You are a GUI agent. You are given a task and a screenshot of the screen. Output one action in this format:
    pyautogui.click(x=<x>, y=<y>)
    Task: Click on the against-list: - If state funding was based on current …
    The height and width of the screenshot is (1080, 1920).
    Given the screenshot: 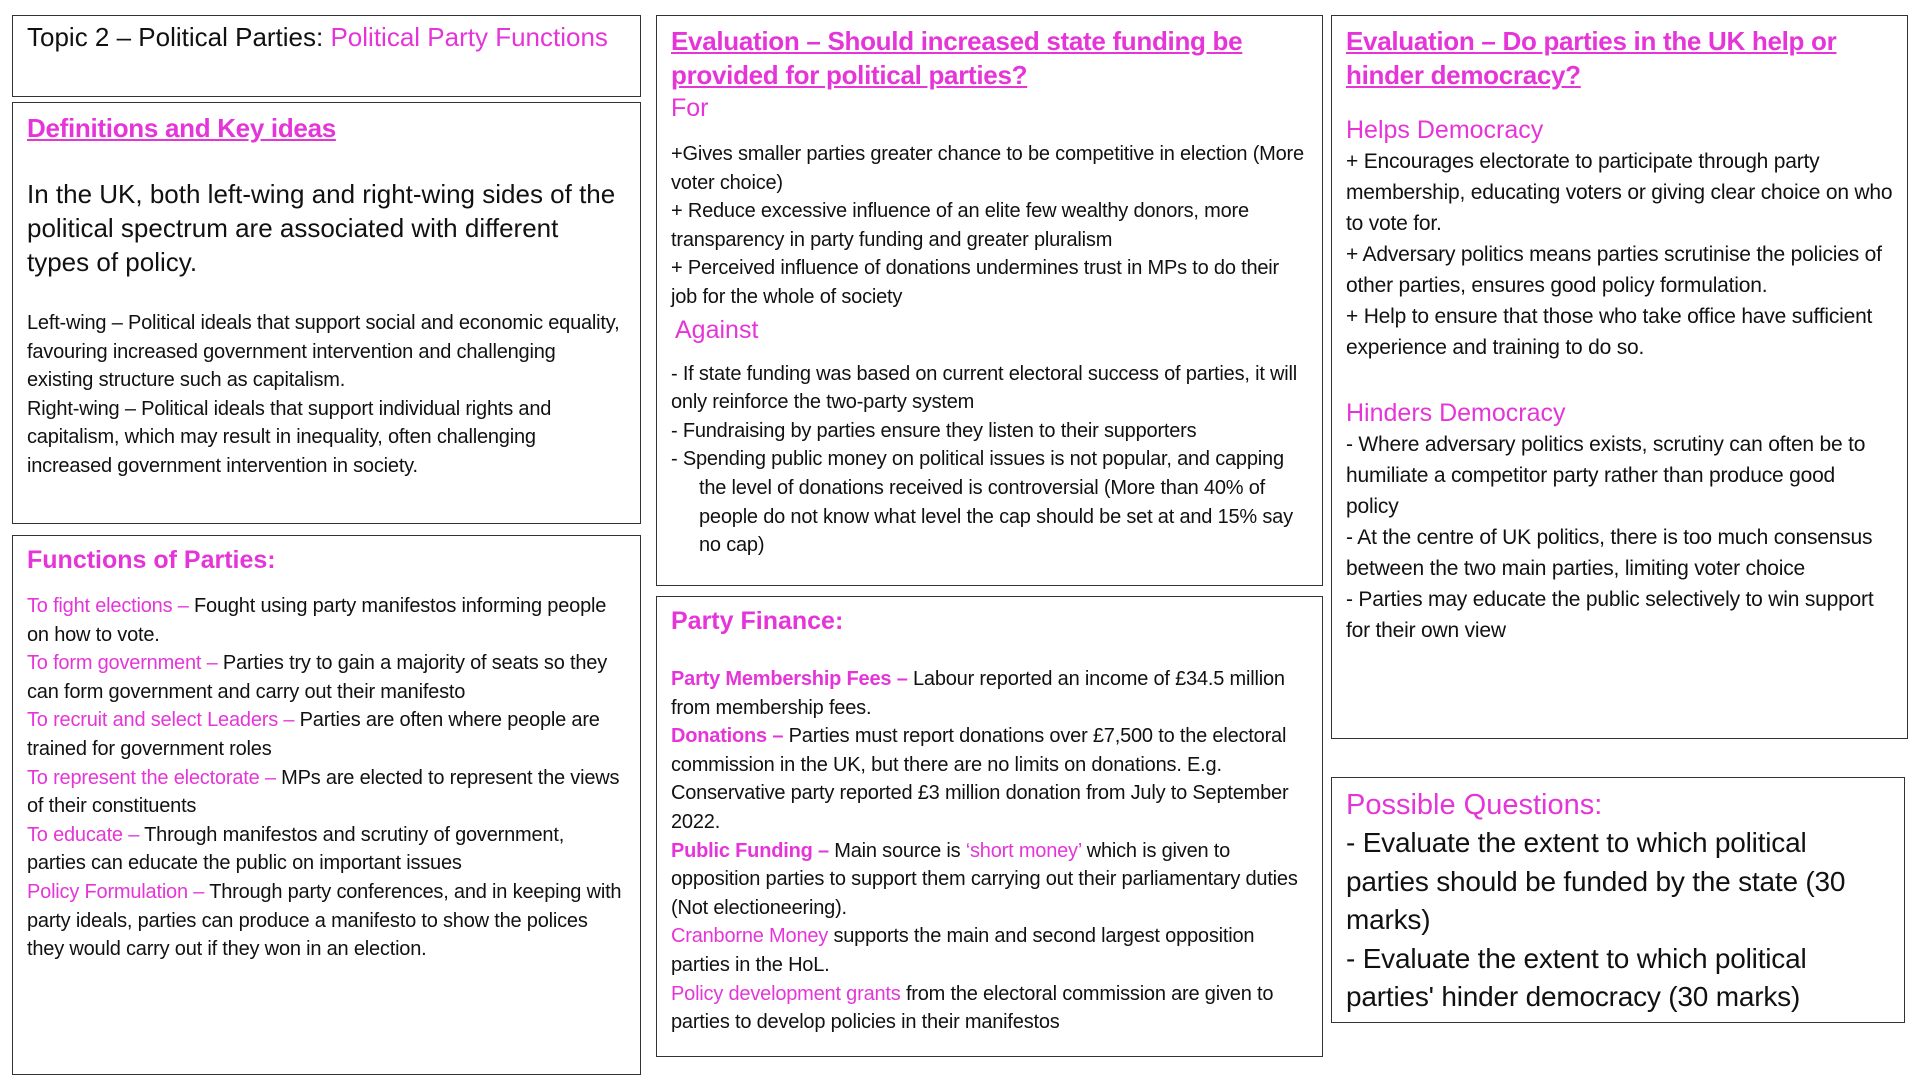 What is the action you would take?
    pyautogui.click(x=989, y=460)
    